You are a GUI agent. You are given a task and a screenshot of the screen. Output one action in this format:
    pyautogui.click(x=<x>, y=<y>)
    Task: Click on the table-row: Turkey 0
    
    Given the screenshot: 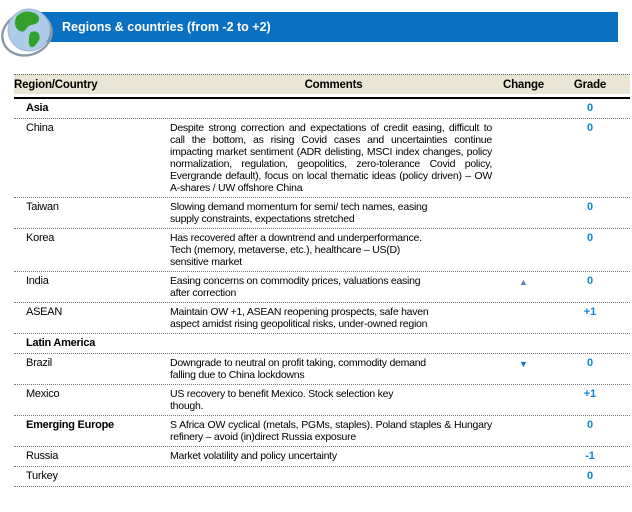 What is the action you would take?
    pyautogui.click(x=322, y=476)
    